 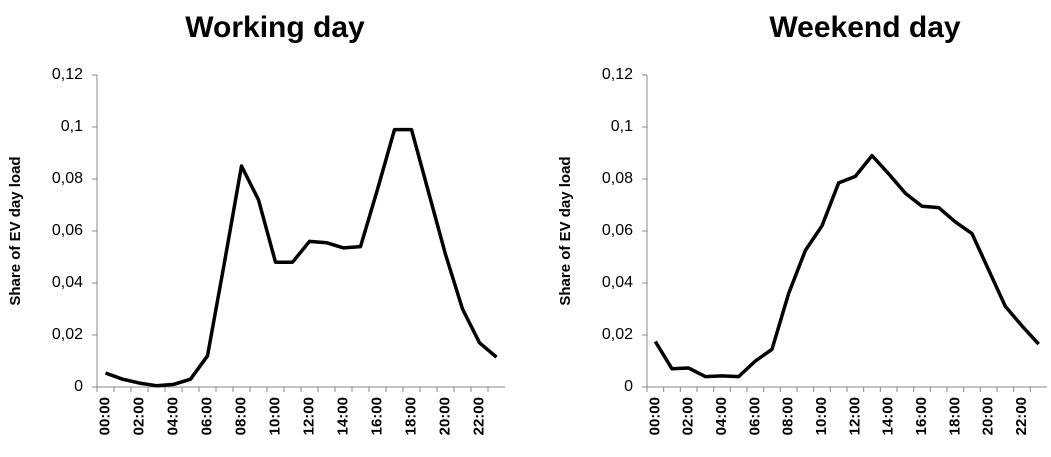 I want to click on chart-title: Working day, so click(x=275, y=27).